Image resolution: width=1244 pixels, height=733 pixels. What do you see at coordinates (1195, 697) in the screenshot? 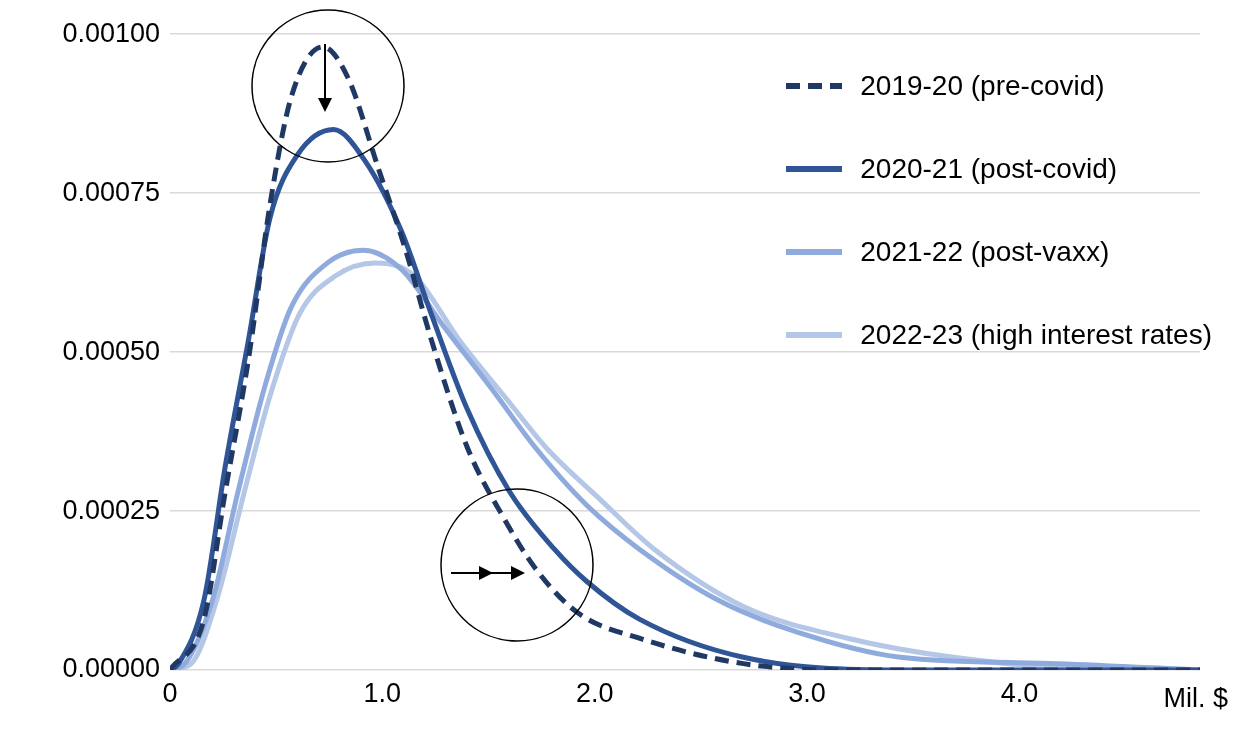
I see `x-axis-title: Mil. $` at bounding box center [1195, 697].